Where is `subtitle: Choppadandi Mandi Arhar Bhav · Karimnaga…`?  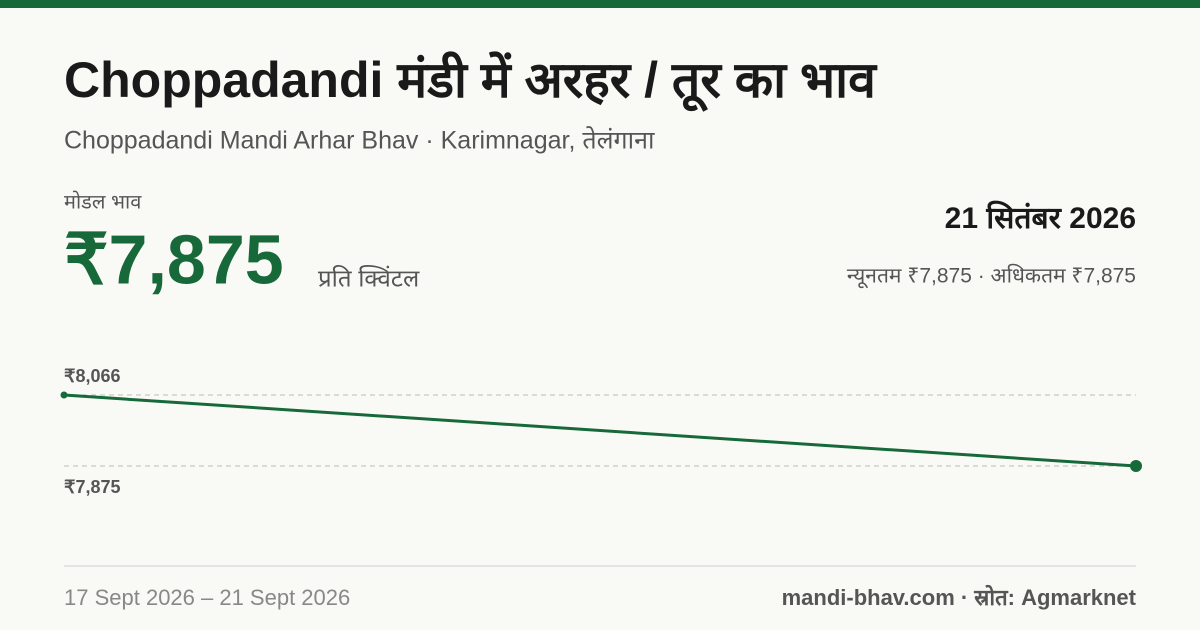
subtitle: Choppadandi Mandi Arhar Bhav · Karimnaga… is located at coordinates (359, 140).